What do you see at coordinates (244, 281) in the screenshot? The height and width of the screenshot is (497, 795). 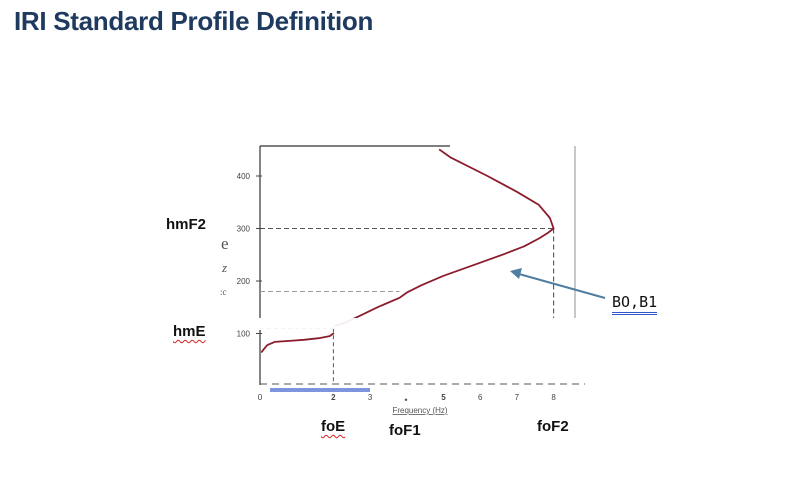 I see `y-tick-label-200: 200` at bounding box center [244, 281].